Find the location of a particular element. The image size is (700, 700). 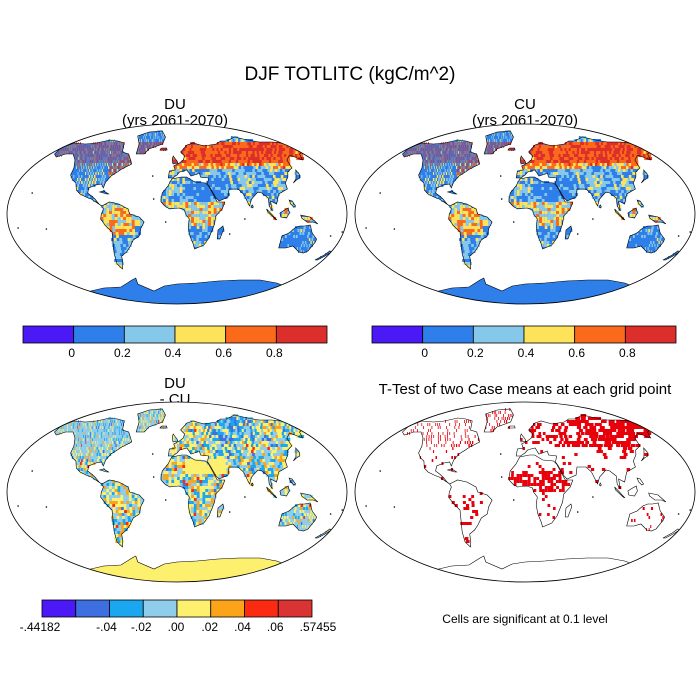

small-island is located at coordinates (229, 234).